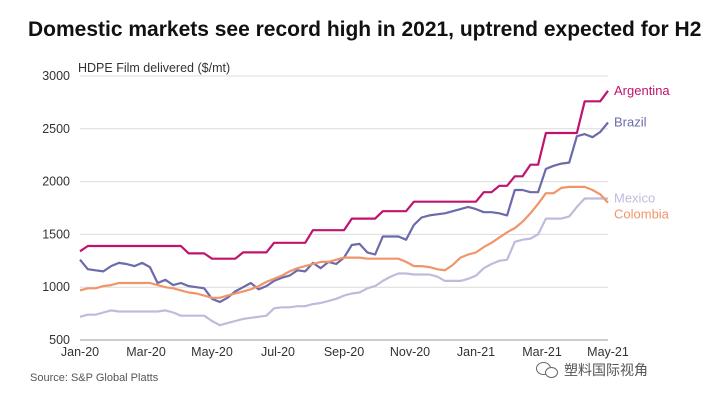 The height and width of the screenshot is (410, 705). I want to click on x-tick-label: Nov-20, so click(410, 352).